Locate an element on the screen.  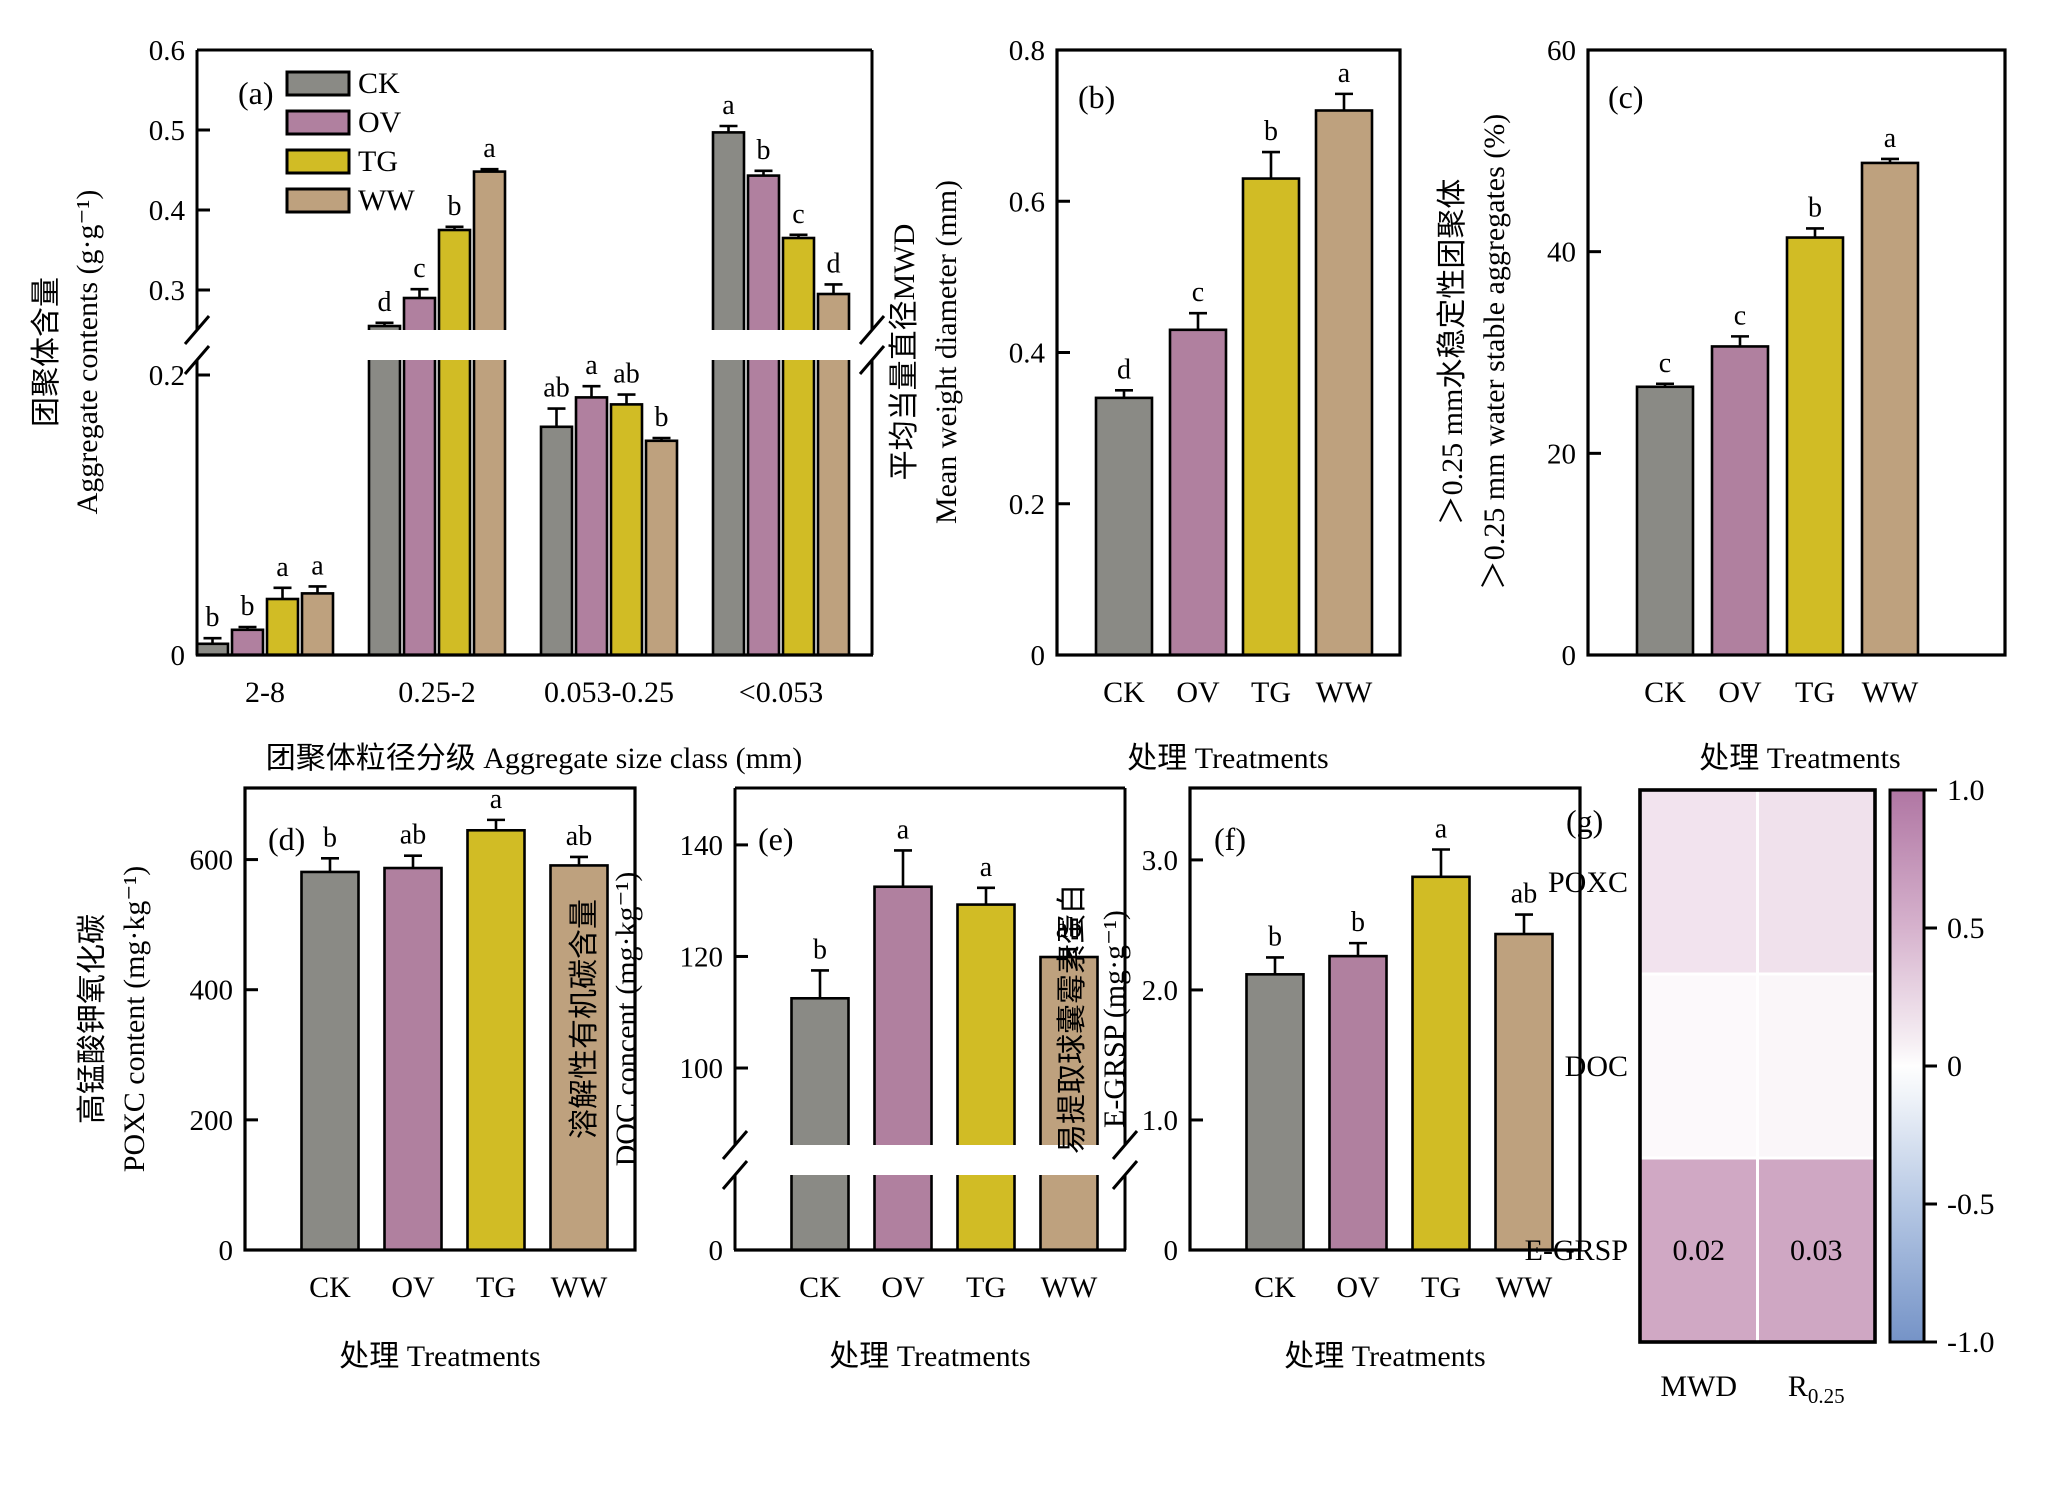
panel-tag: (g) is located at coordinates (1584, 821).